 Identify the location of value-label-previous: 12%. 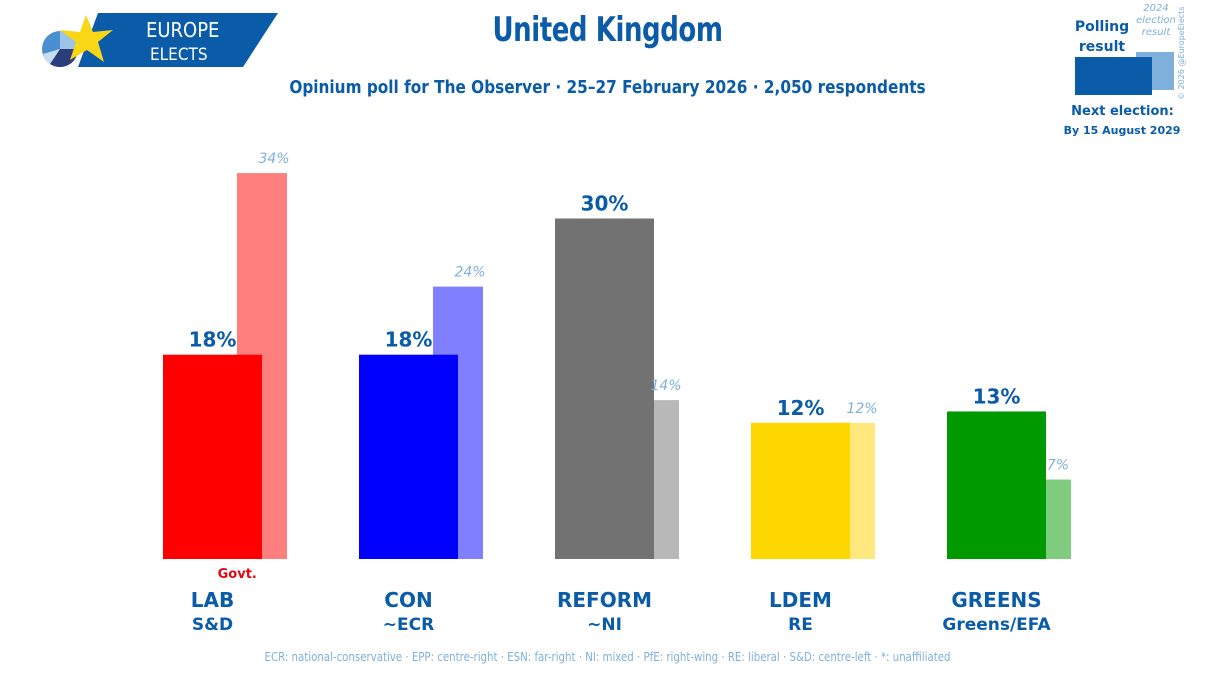
(861, 409).